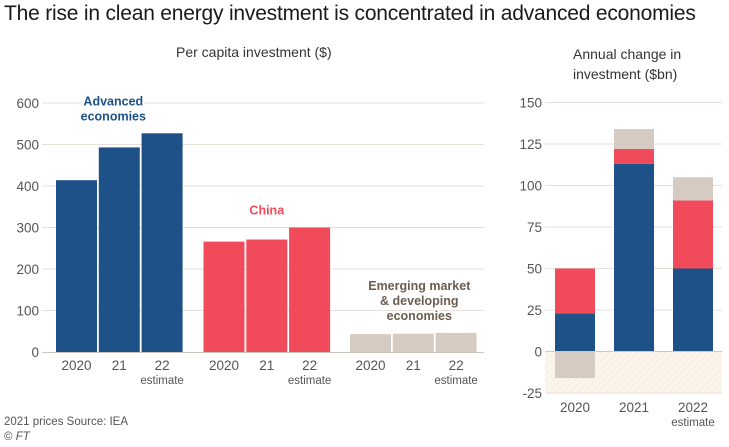 The height and width of the screenshot is (447, 729). Describe the element at coordinates (419, 301) in the screenshot. I see `group-label: & developing` at that location.